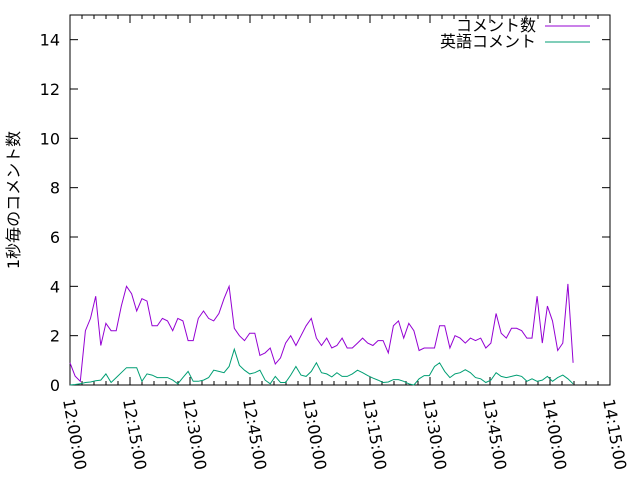  I want to click on x-tick-label: 14:00:00, so click(554, 434).